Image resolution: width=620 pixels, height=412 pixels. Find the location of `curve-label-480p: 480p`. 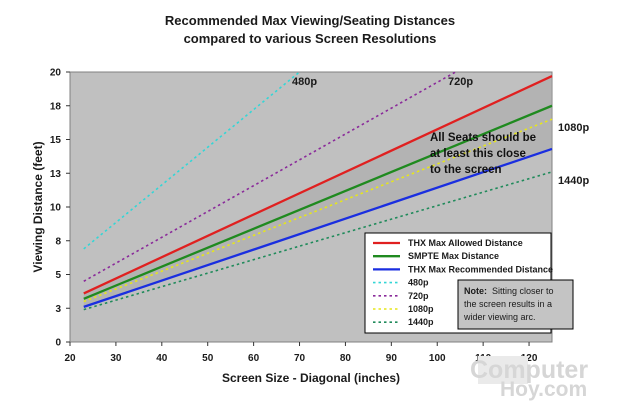

curve-label-480p: 480p is located at coordinates (304, 82).